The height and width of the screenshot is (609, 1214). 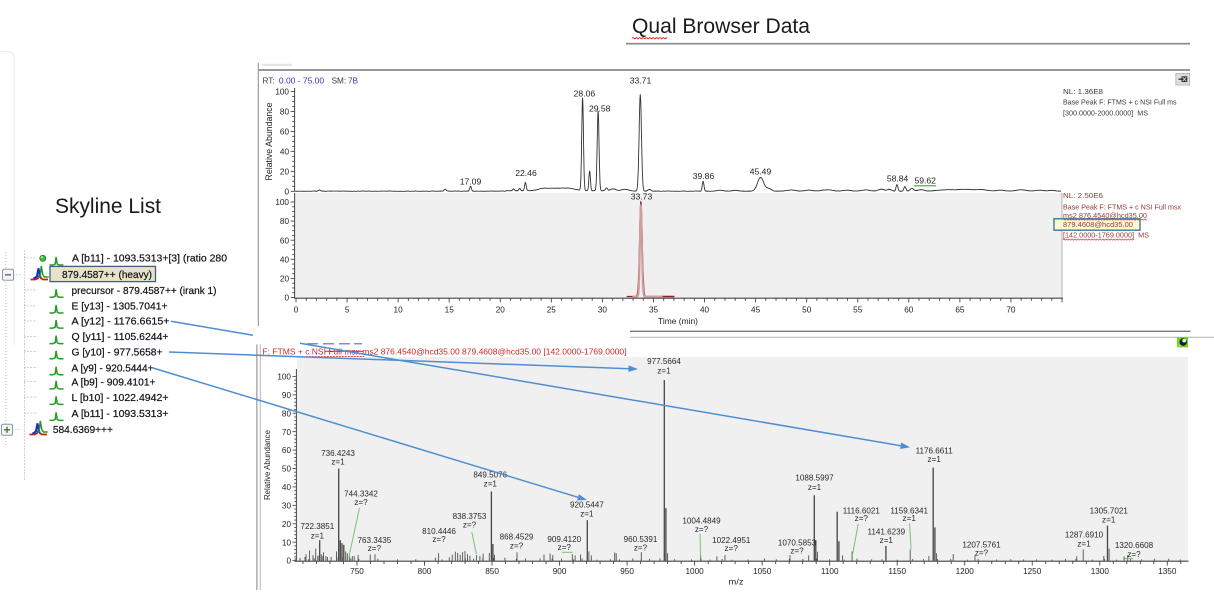 I want to click on svg-text: Time (min), so click(x=678, y=321).